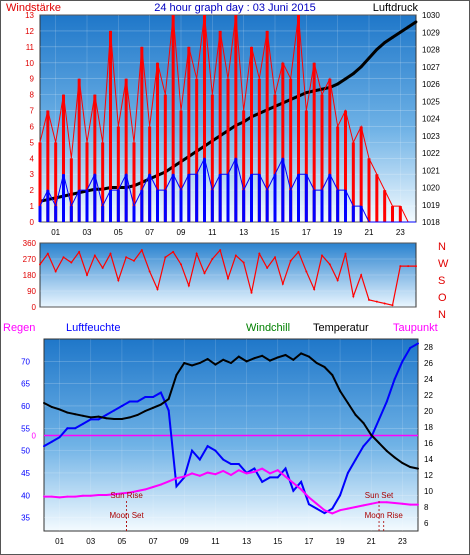 Image resolution: width=470 pixels, height=555 pixels. I want to click on degree-tick-label: 180, so click(30, 275).